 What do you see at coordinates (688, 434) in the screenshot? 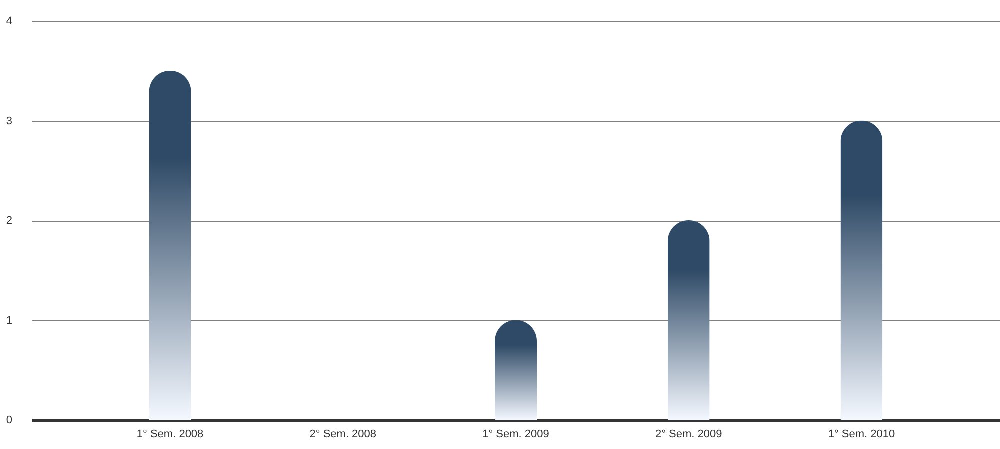
I see `x-tick-label: 2° Sem. 2009` at bounding box center [688, 434].